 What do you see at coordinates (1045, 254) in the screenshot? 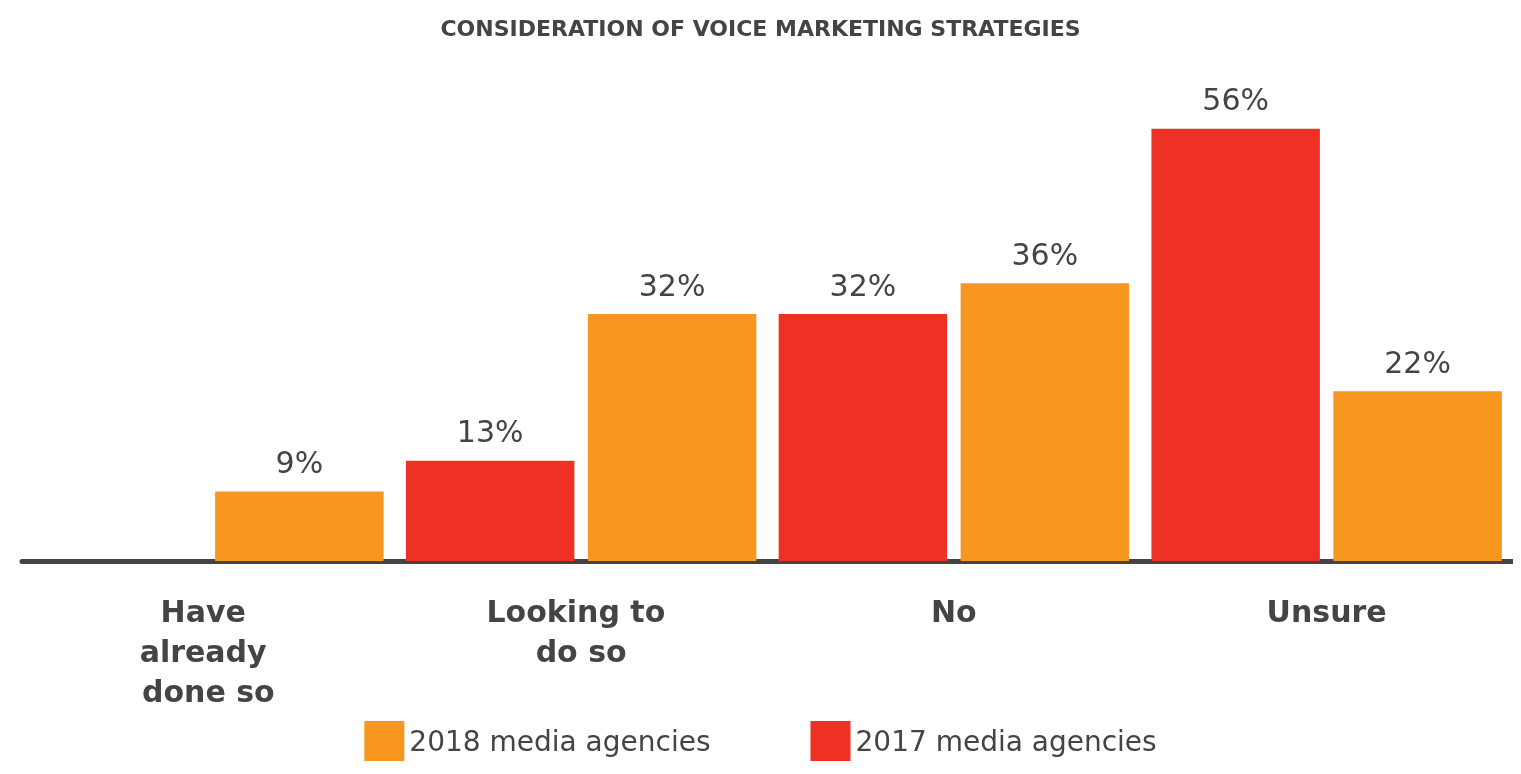
I see `data-label: 36%` at bounding box center [1045, 254].